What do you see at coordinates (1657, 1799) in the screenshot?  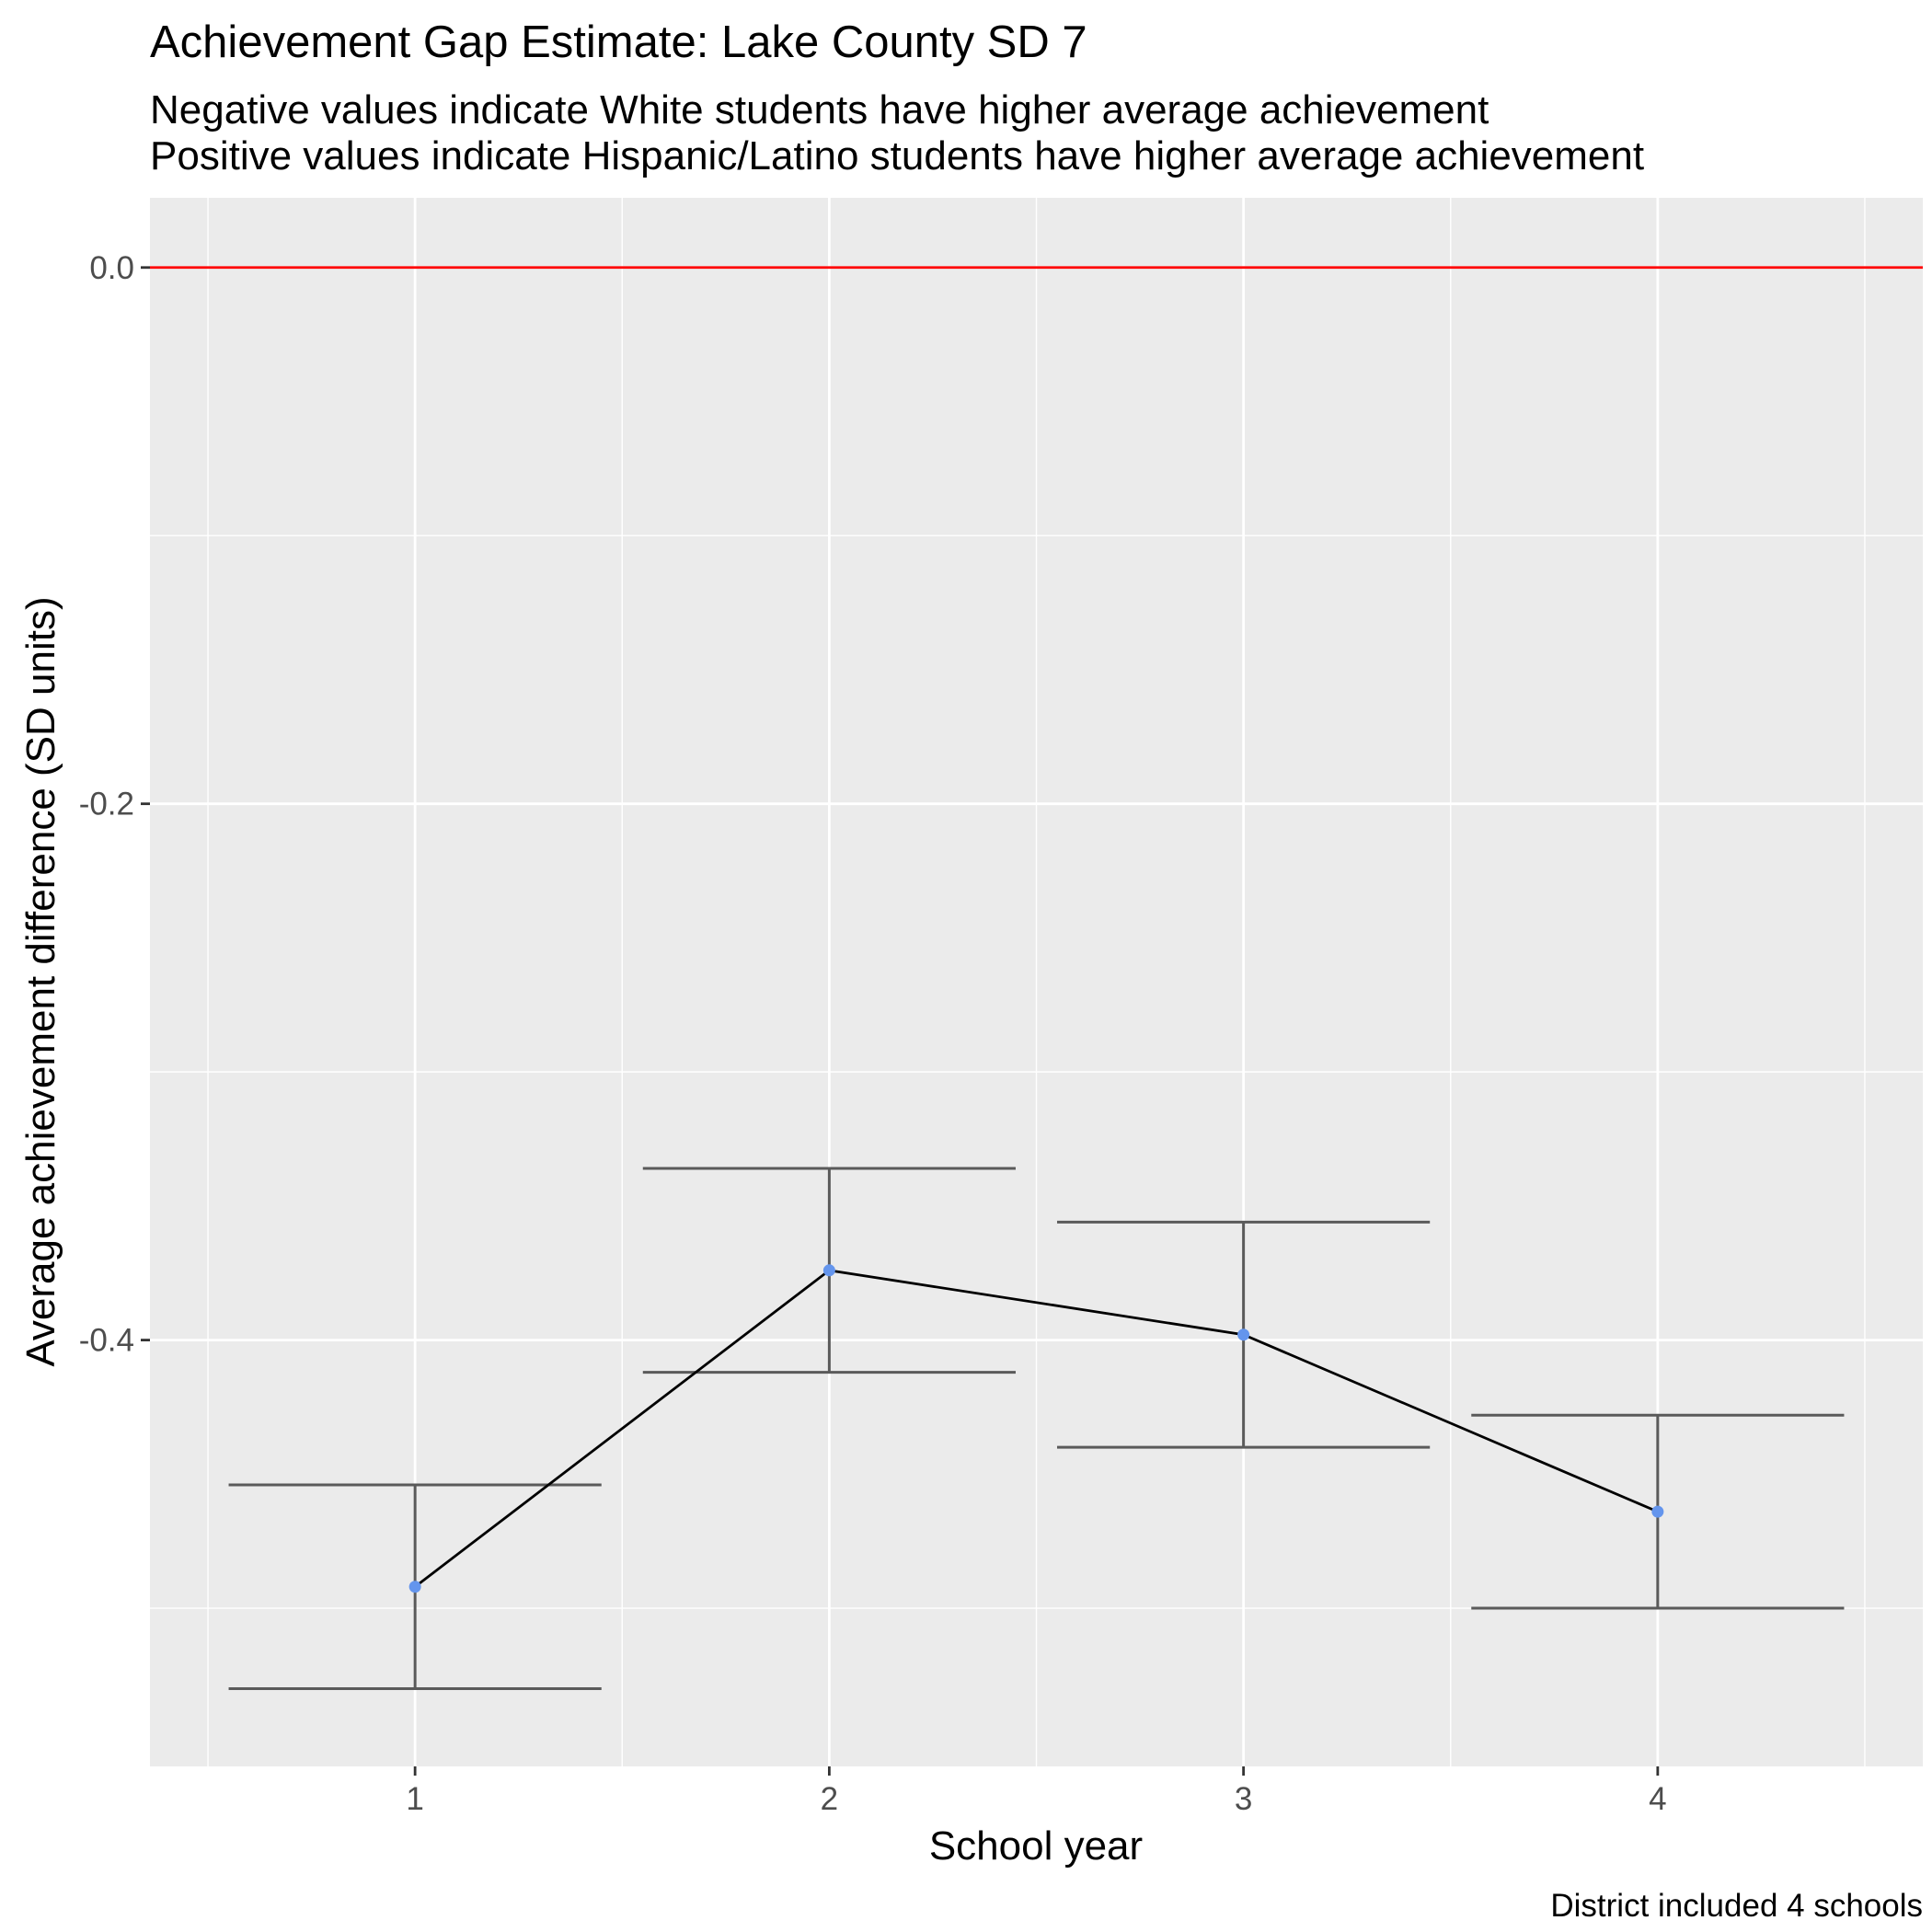 I see `x-tick-label: 4` at bounding box center [1657, 1799].